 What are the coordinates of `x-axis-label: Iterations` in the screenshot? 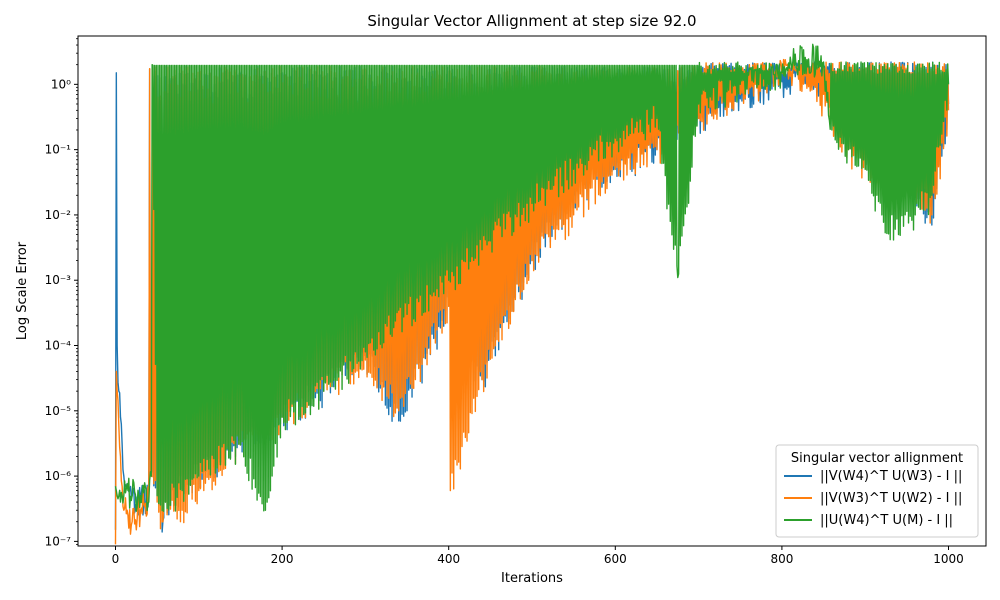 It's located at (532, 578).